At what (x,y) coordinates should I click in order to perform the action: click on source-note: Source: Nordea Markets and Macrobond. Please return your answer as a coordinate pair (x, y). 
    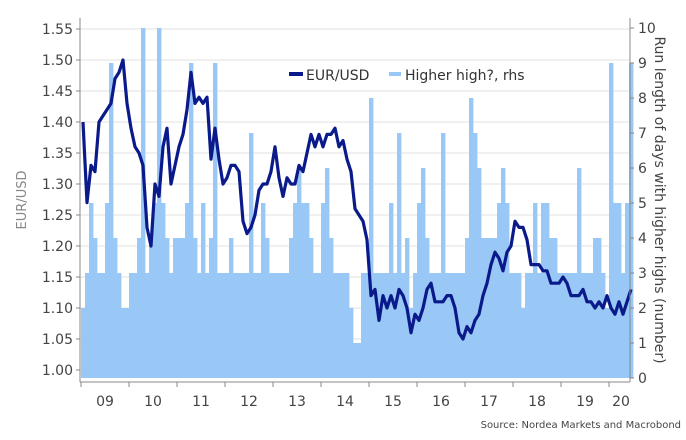
    Looking at the image, I should click on (581, 425).